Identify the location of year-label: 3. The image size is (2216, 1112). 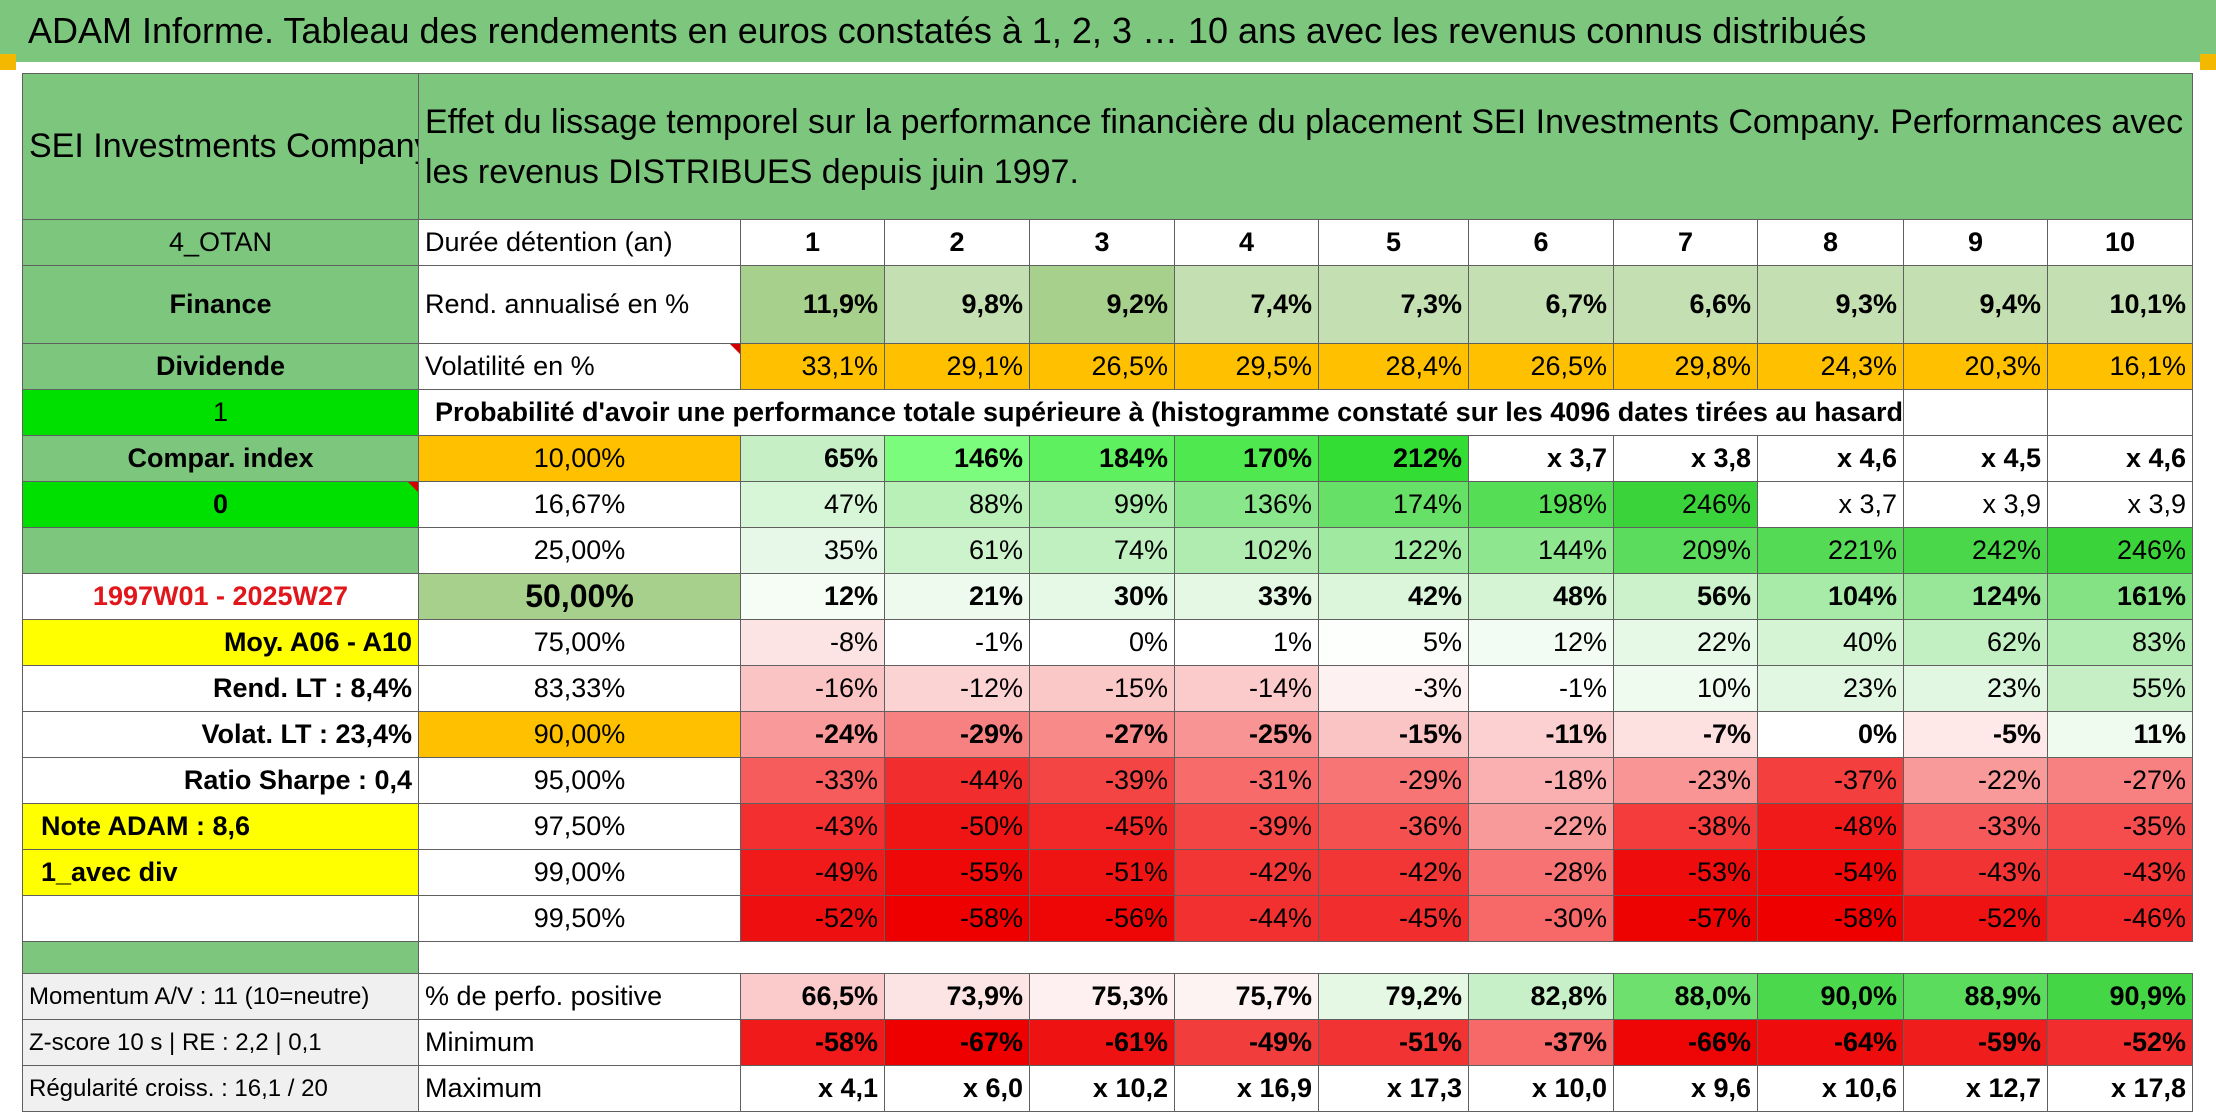
(1102, 242).